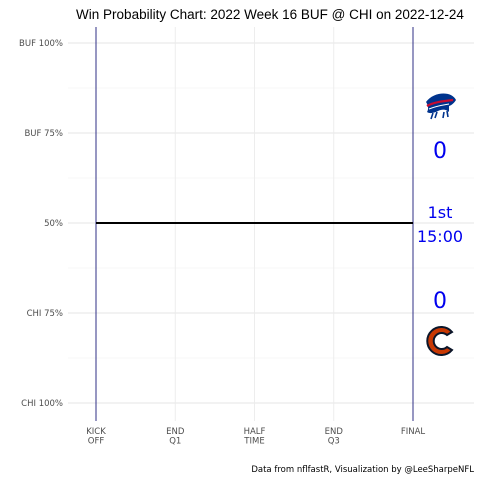 The height and width of the screenshot is (480, 480). Describe the element at coordinates (175, 442) in the screenshot. I see `x-tick-label-line: Q1` at that location.